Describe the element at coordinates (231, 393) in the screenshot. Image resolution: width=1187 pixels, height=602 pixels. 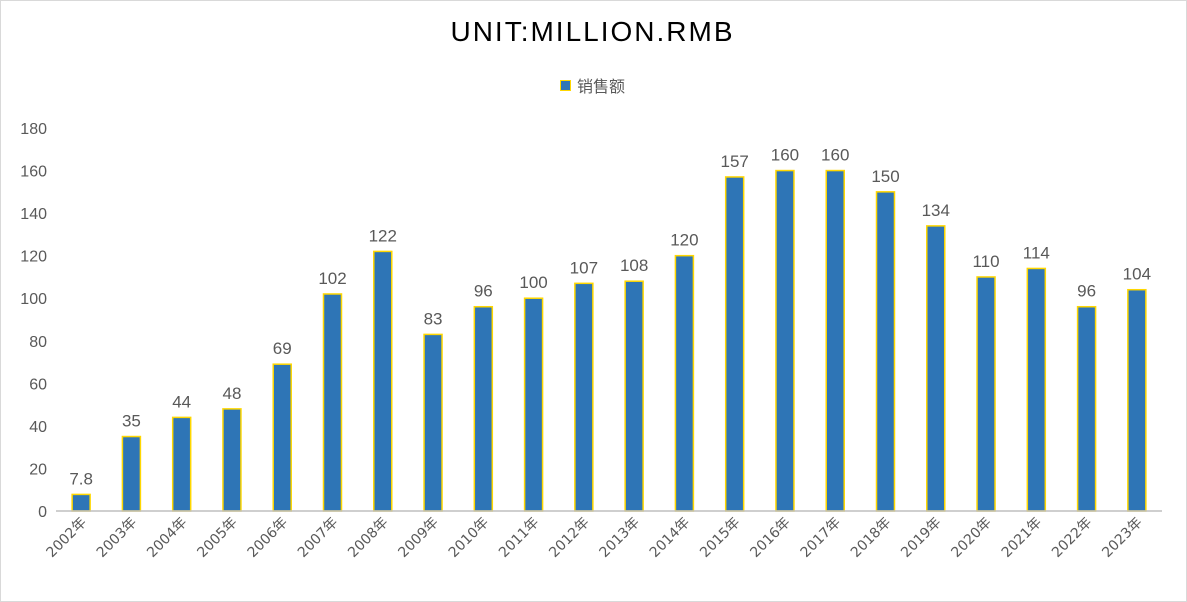
I see `data-label: 48` at that location.